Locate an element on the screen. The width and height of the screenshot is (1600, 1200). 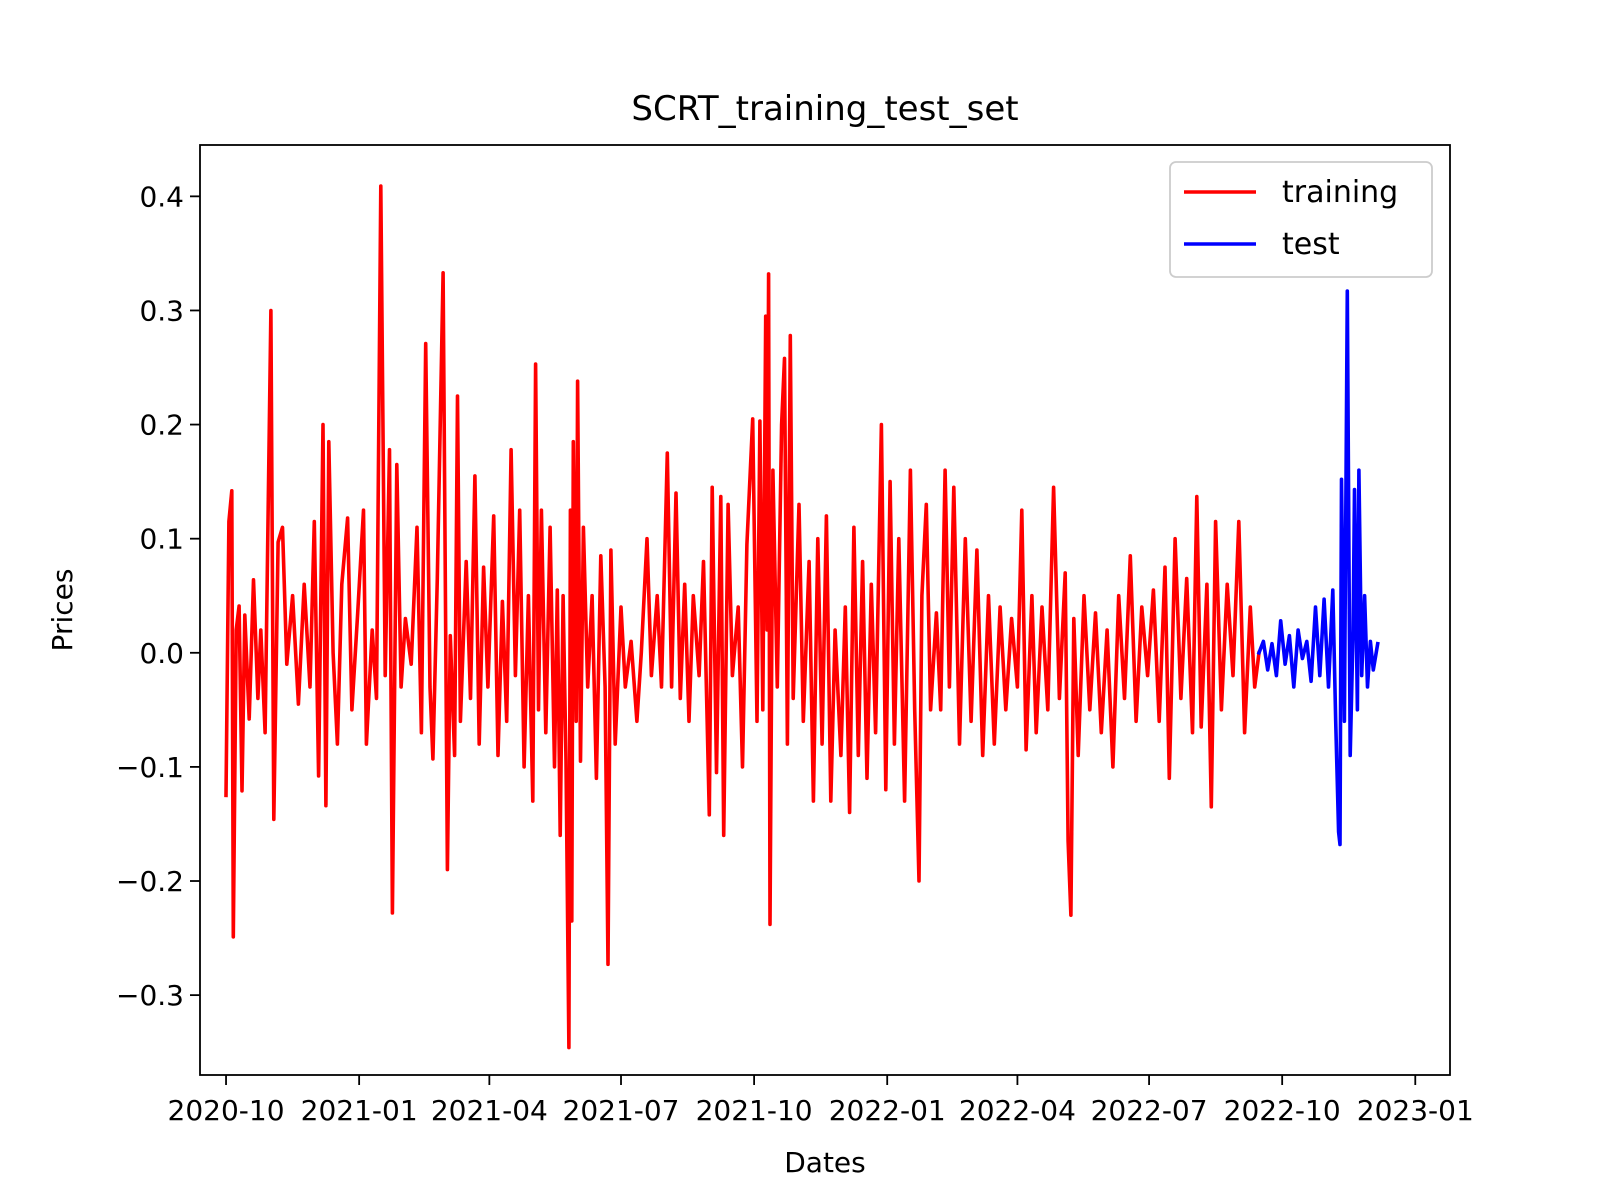
chart-title: SCRT_training_test_set is located at coordinates (824, 109).